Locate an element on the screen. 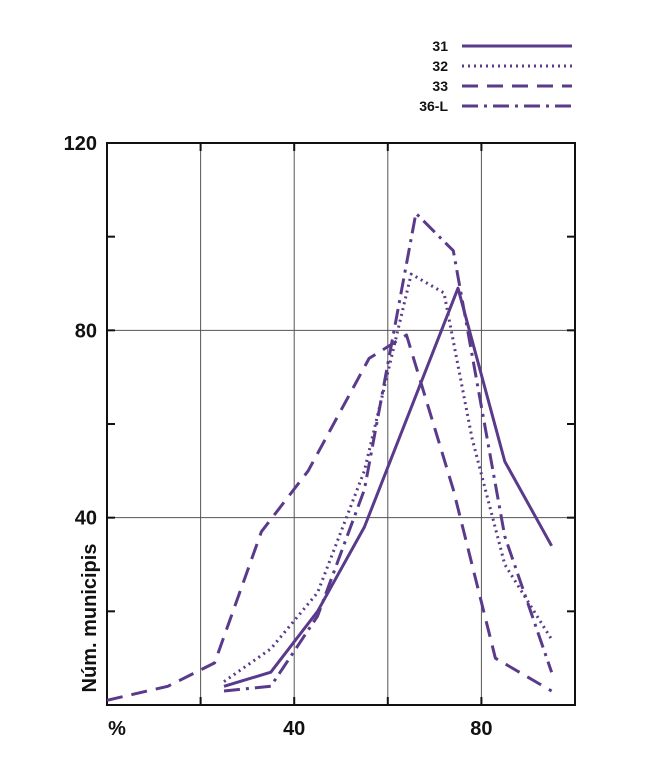 The width and height of the screenshot is (650, 764). legend-label: 32 is located at coordinates (440, 66).